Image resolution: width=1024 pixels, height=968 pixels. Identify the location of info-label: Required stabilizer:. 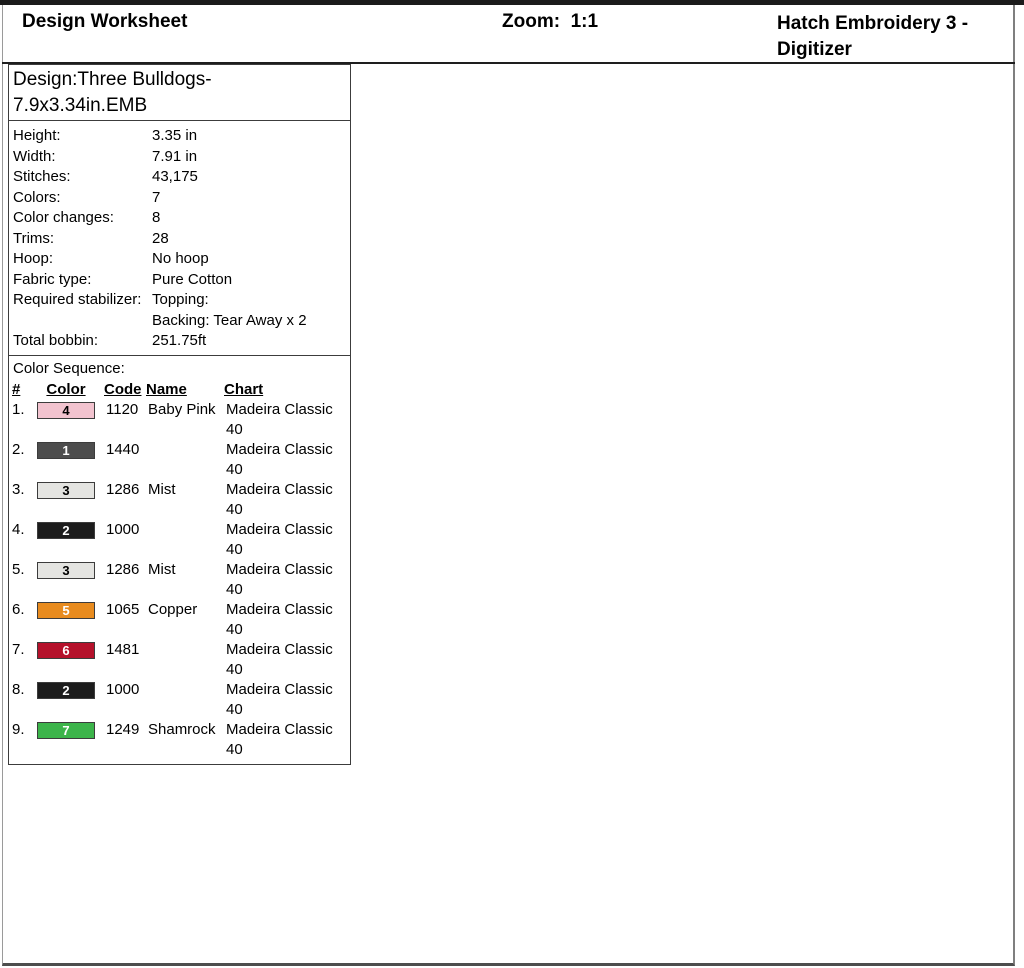
(77, 299).